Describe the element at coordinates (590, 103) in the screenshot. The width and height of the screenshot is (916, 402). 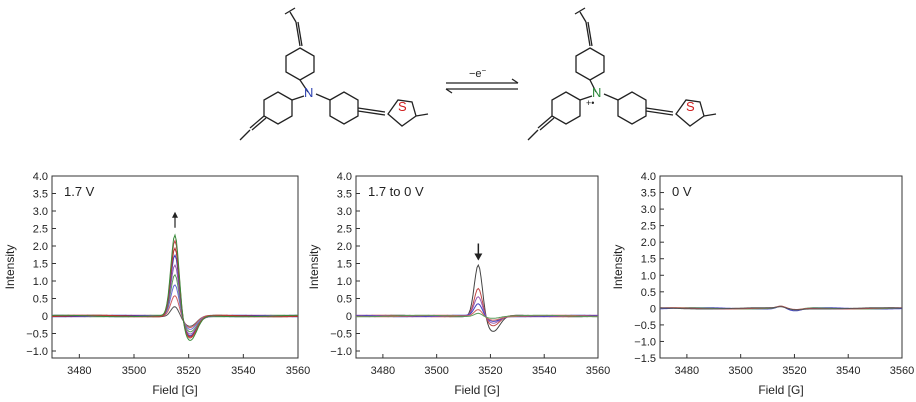
I see `radical-cation-mark: +•` at that location.